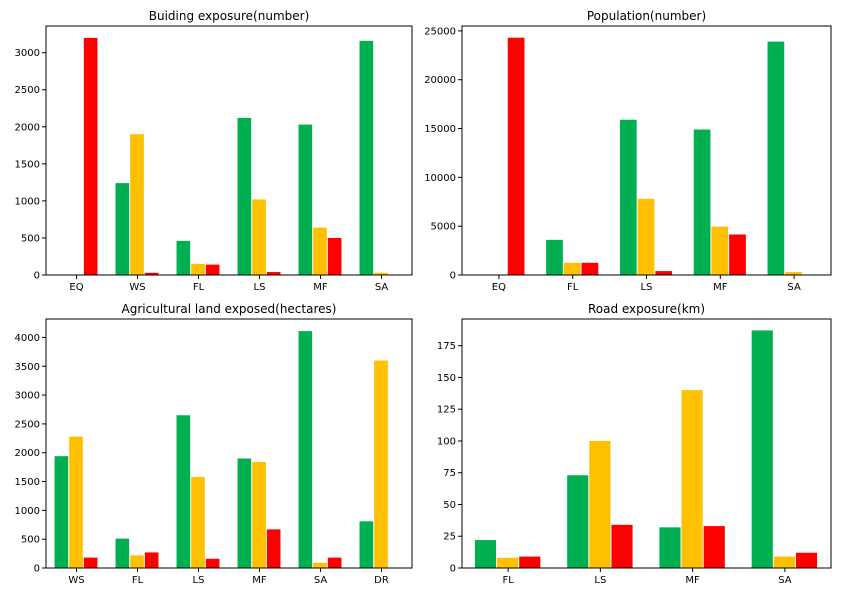  I want to click on y-tick-label: 75, so click(449, 473).